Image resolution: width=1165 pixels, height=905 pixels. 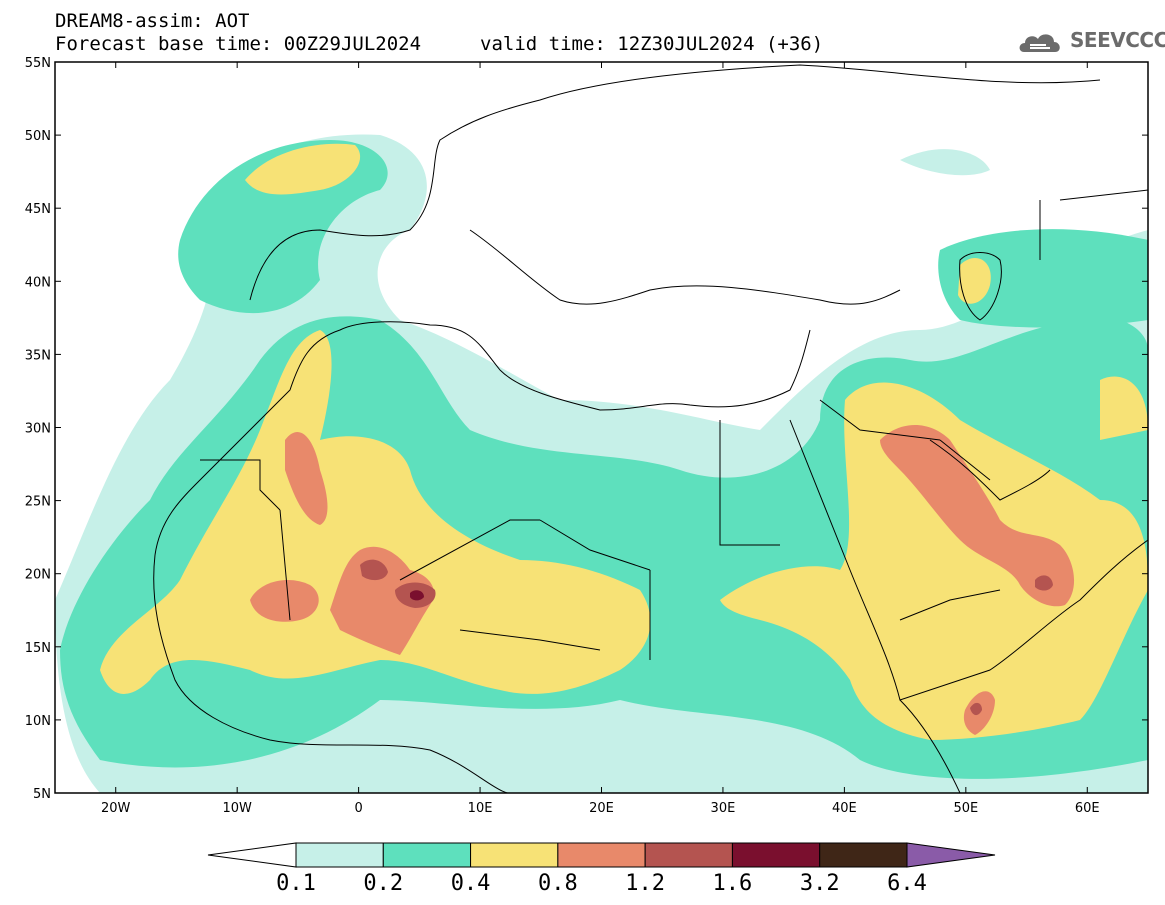 What do you see at coordinates (38, 502) in the screenshot?
I see `lat-tick-label: 25N` at bounding box center [38, 502].